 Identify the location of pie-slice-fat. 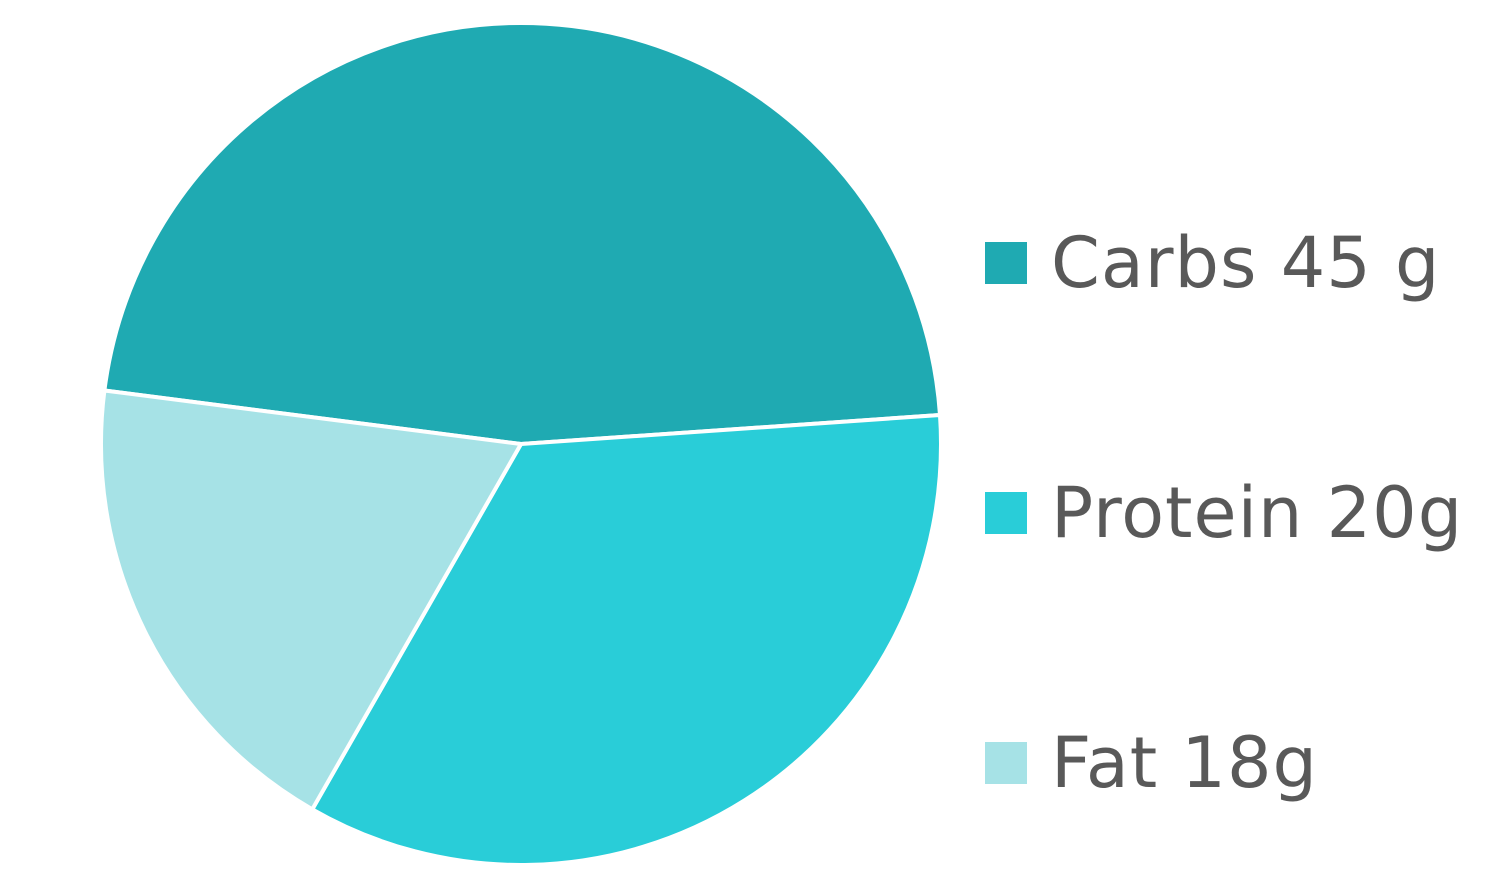
(311, 600).